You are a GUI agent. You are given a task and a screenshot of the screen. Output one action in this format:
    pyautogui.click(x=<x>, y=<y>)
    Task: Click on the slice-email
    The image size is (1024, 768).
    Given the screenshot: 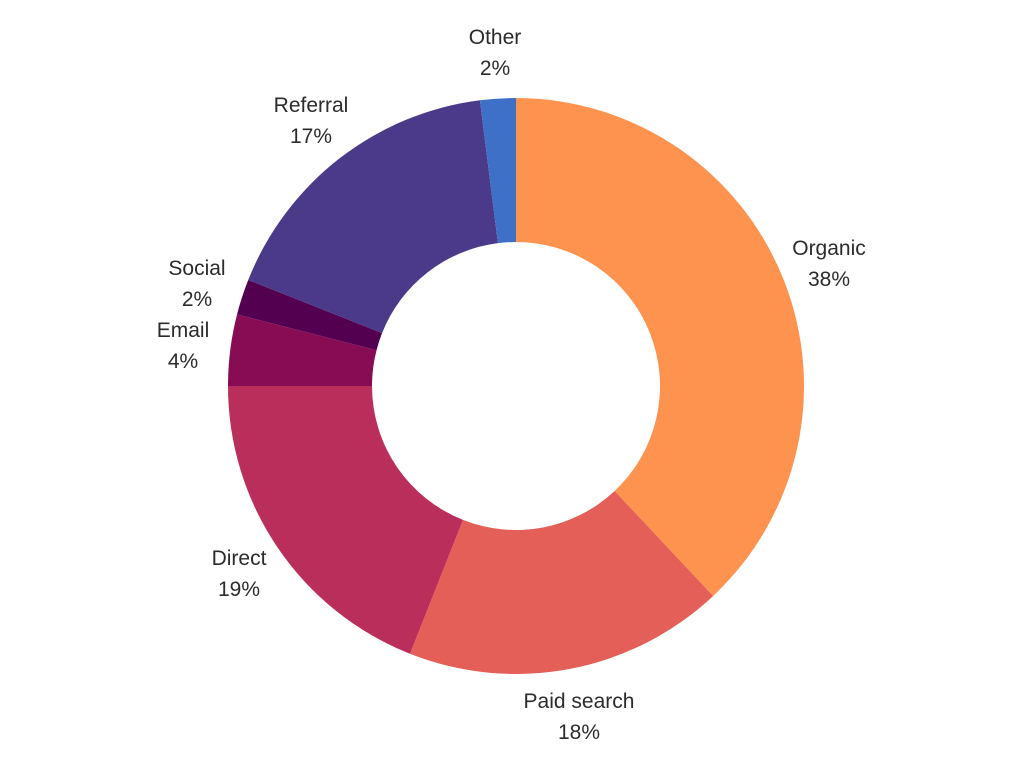 What is the action you would take?
    pyautogui.click(x=302, y=350)
    